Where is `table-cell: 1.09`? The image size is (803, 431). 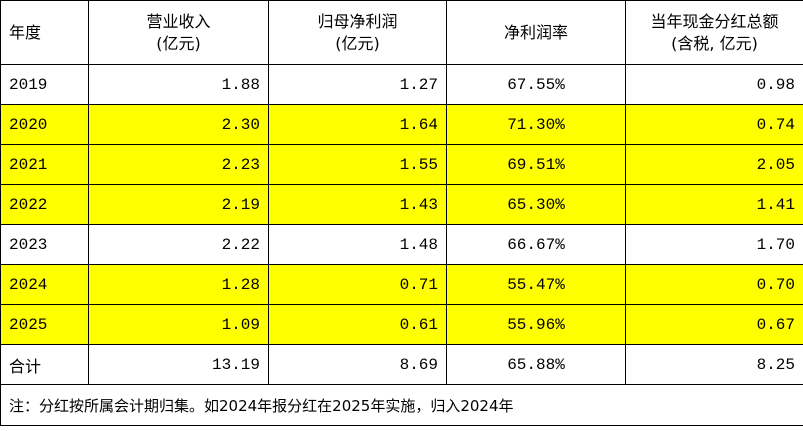 table-cell: 1.09 is located at coordinates (178, 324).